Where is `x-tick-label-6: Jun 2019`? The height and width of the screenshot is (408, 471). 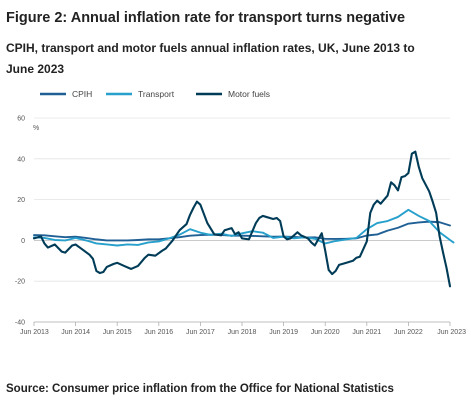
x-tick-label-6: Jun 2019 is located at coordinates (283, 332).